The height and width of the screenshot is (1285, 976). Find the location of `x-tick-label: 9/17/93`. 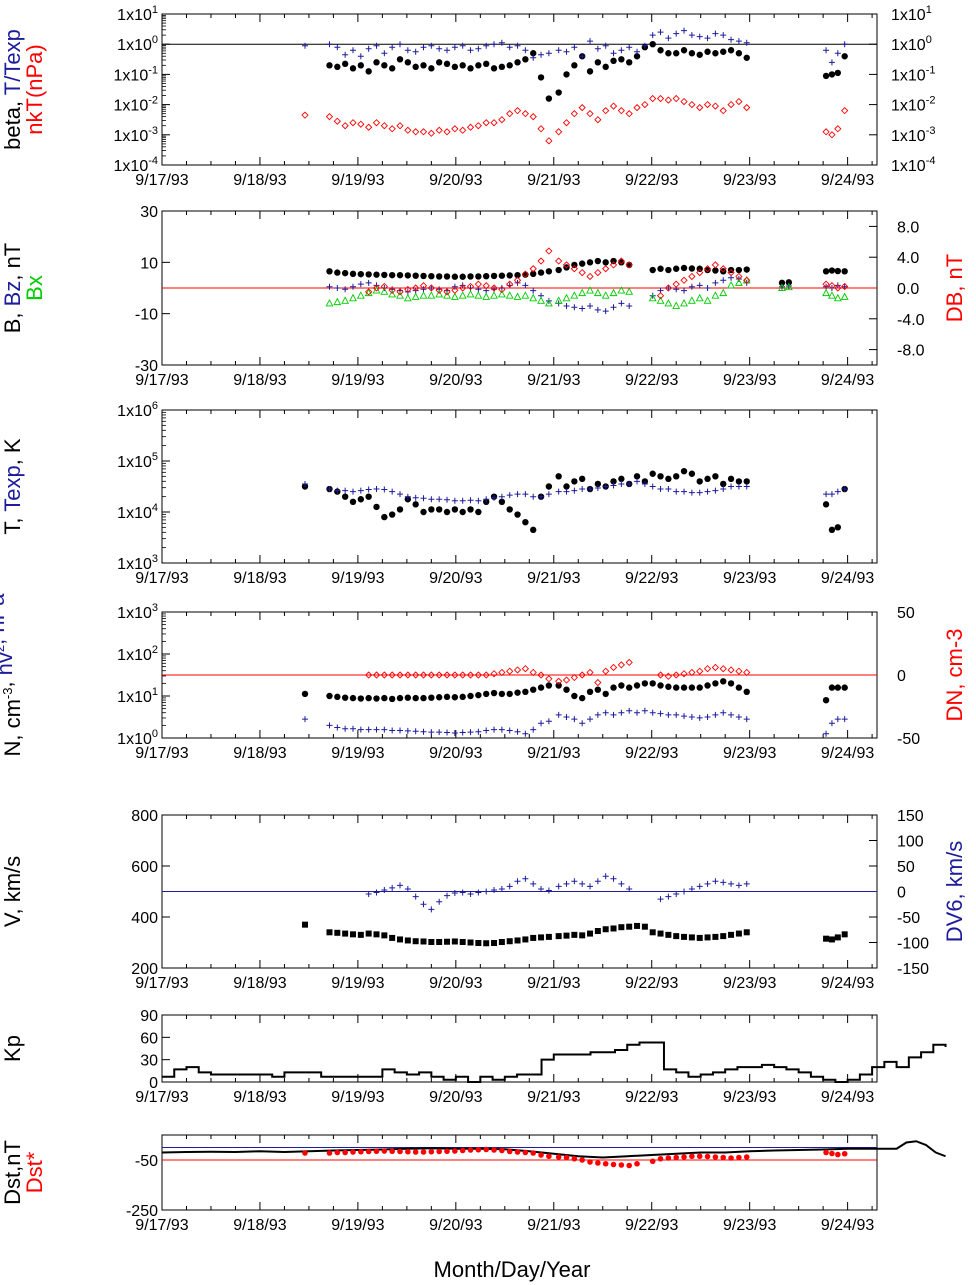

x-tick-label: 9/17/93 is located at coordinates (161, 1097).